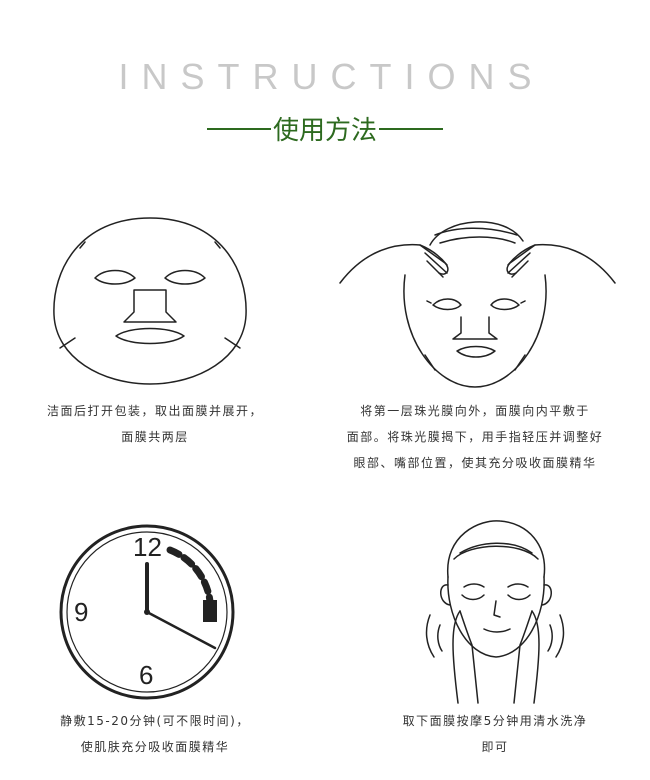  Describe the element at coordinates (331, 76) in the screenshot. I see `title-english: INSTRUCTIONS` at that location.